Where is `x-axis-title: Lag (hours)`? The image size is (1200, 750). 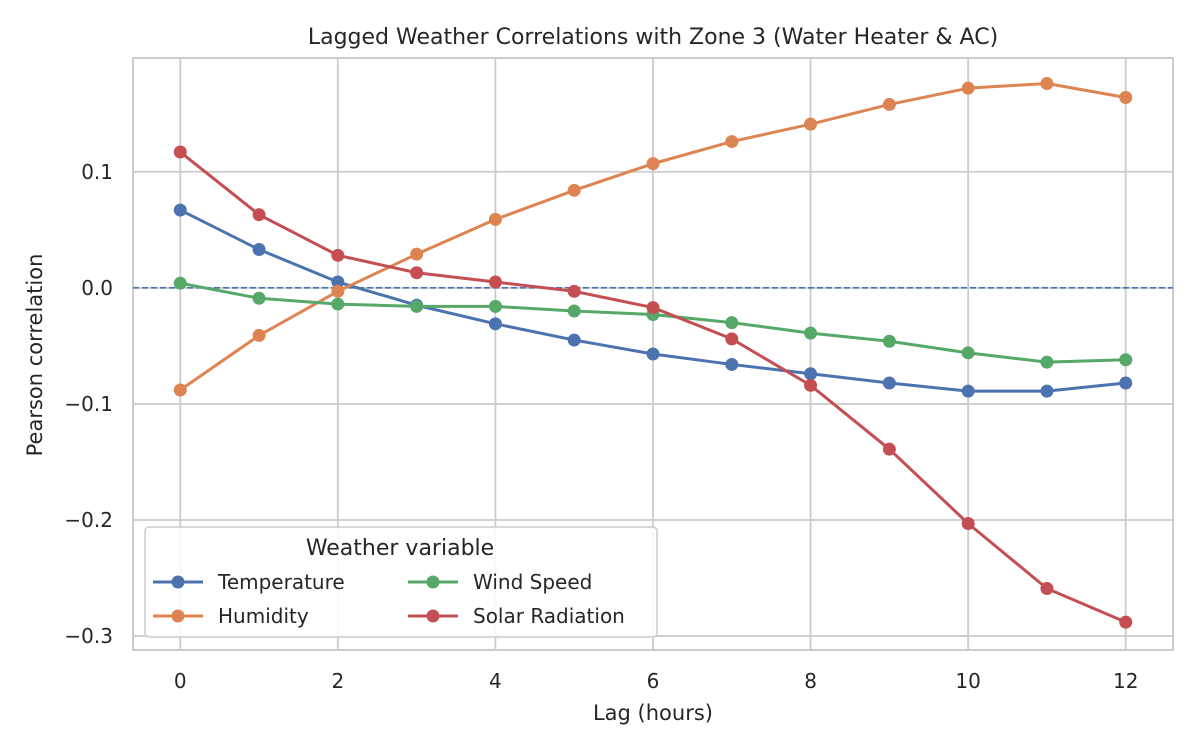
x-axis-title: Lag (hours) is located at coordinates (653, 713).